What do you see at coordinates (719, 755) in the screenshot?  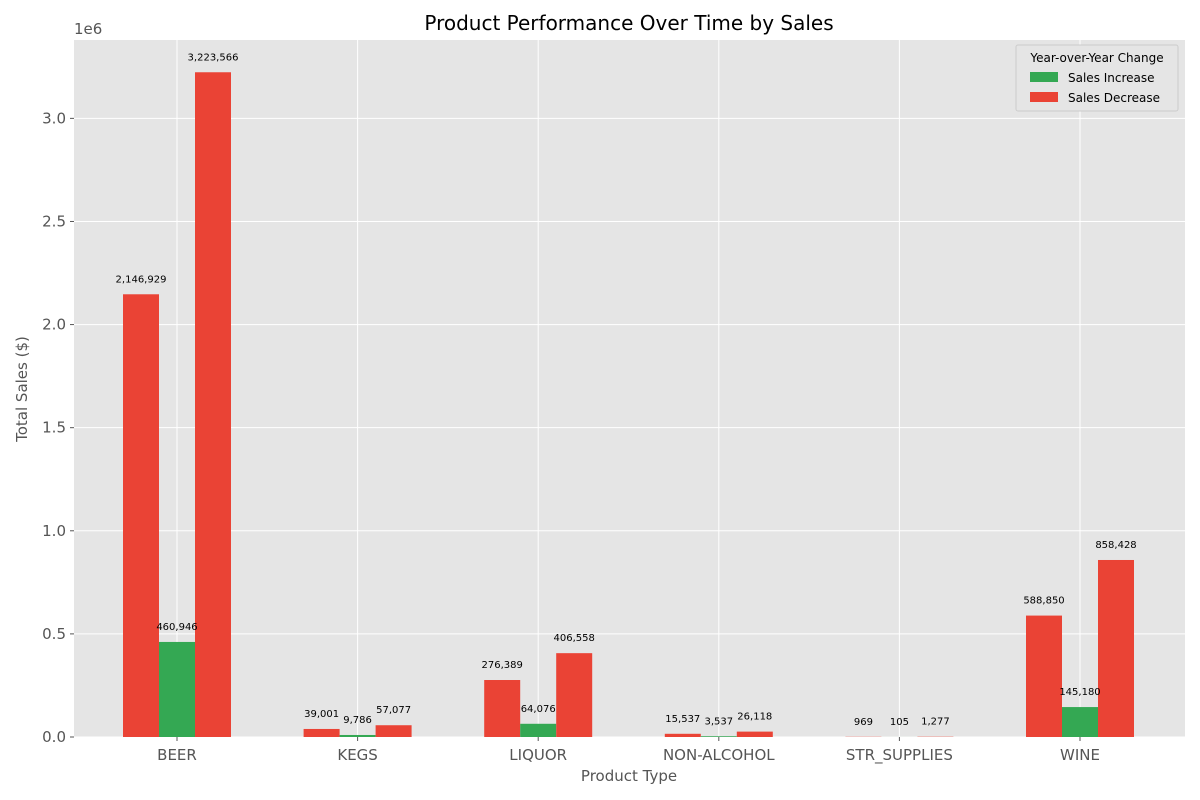 I see `x-tick-label: NON-ALCOHOL` at bounding box center [719, 755].